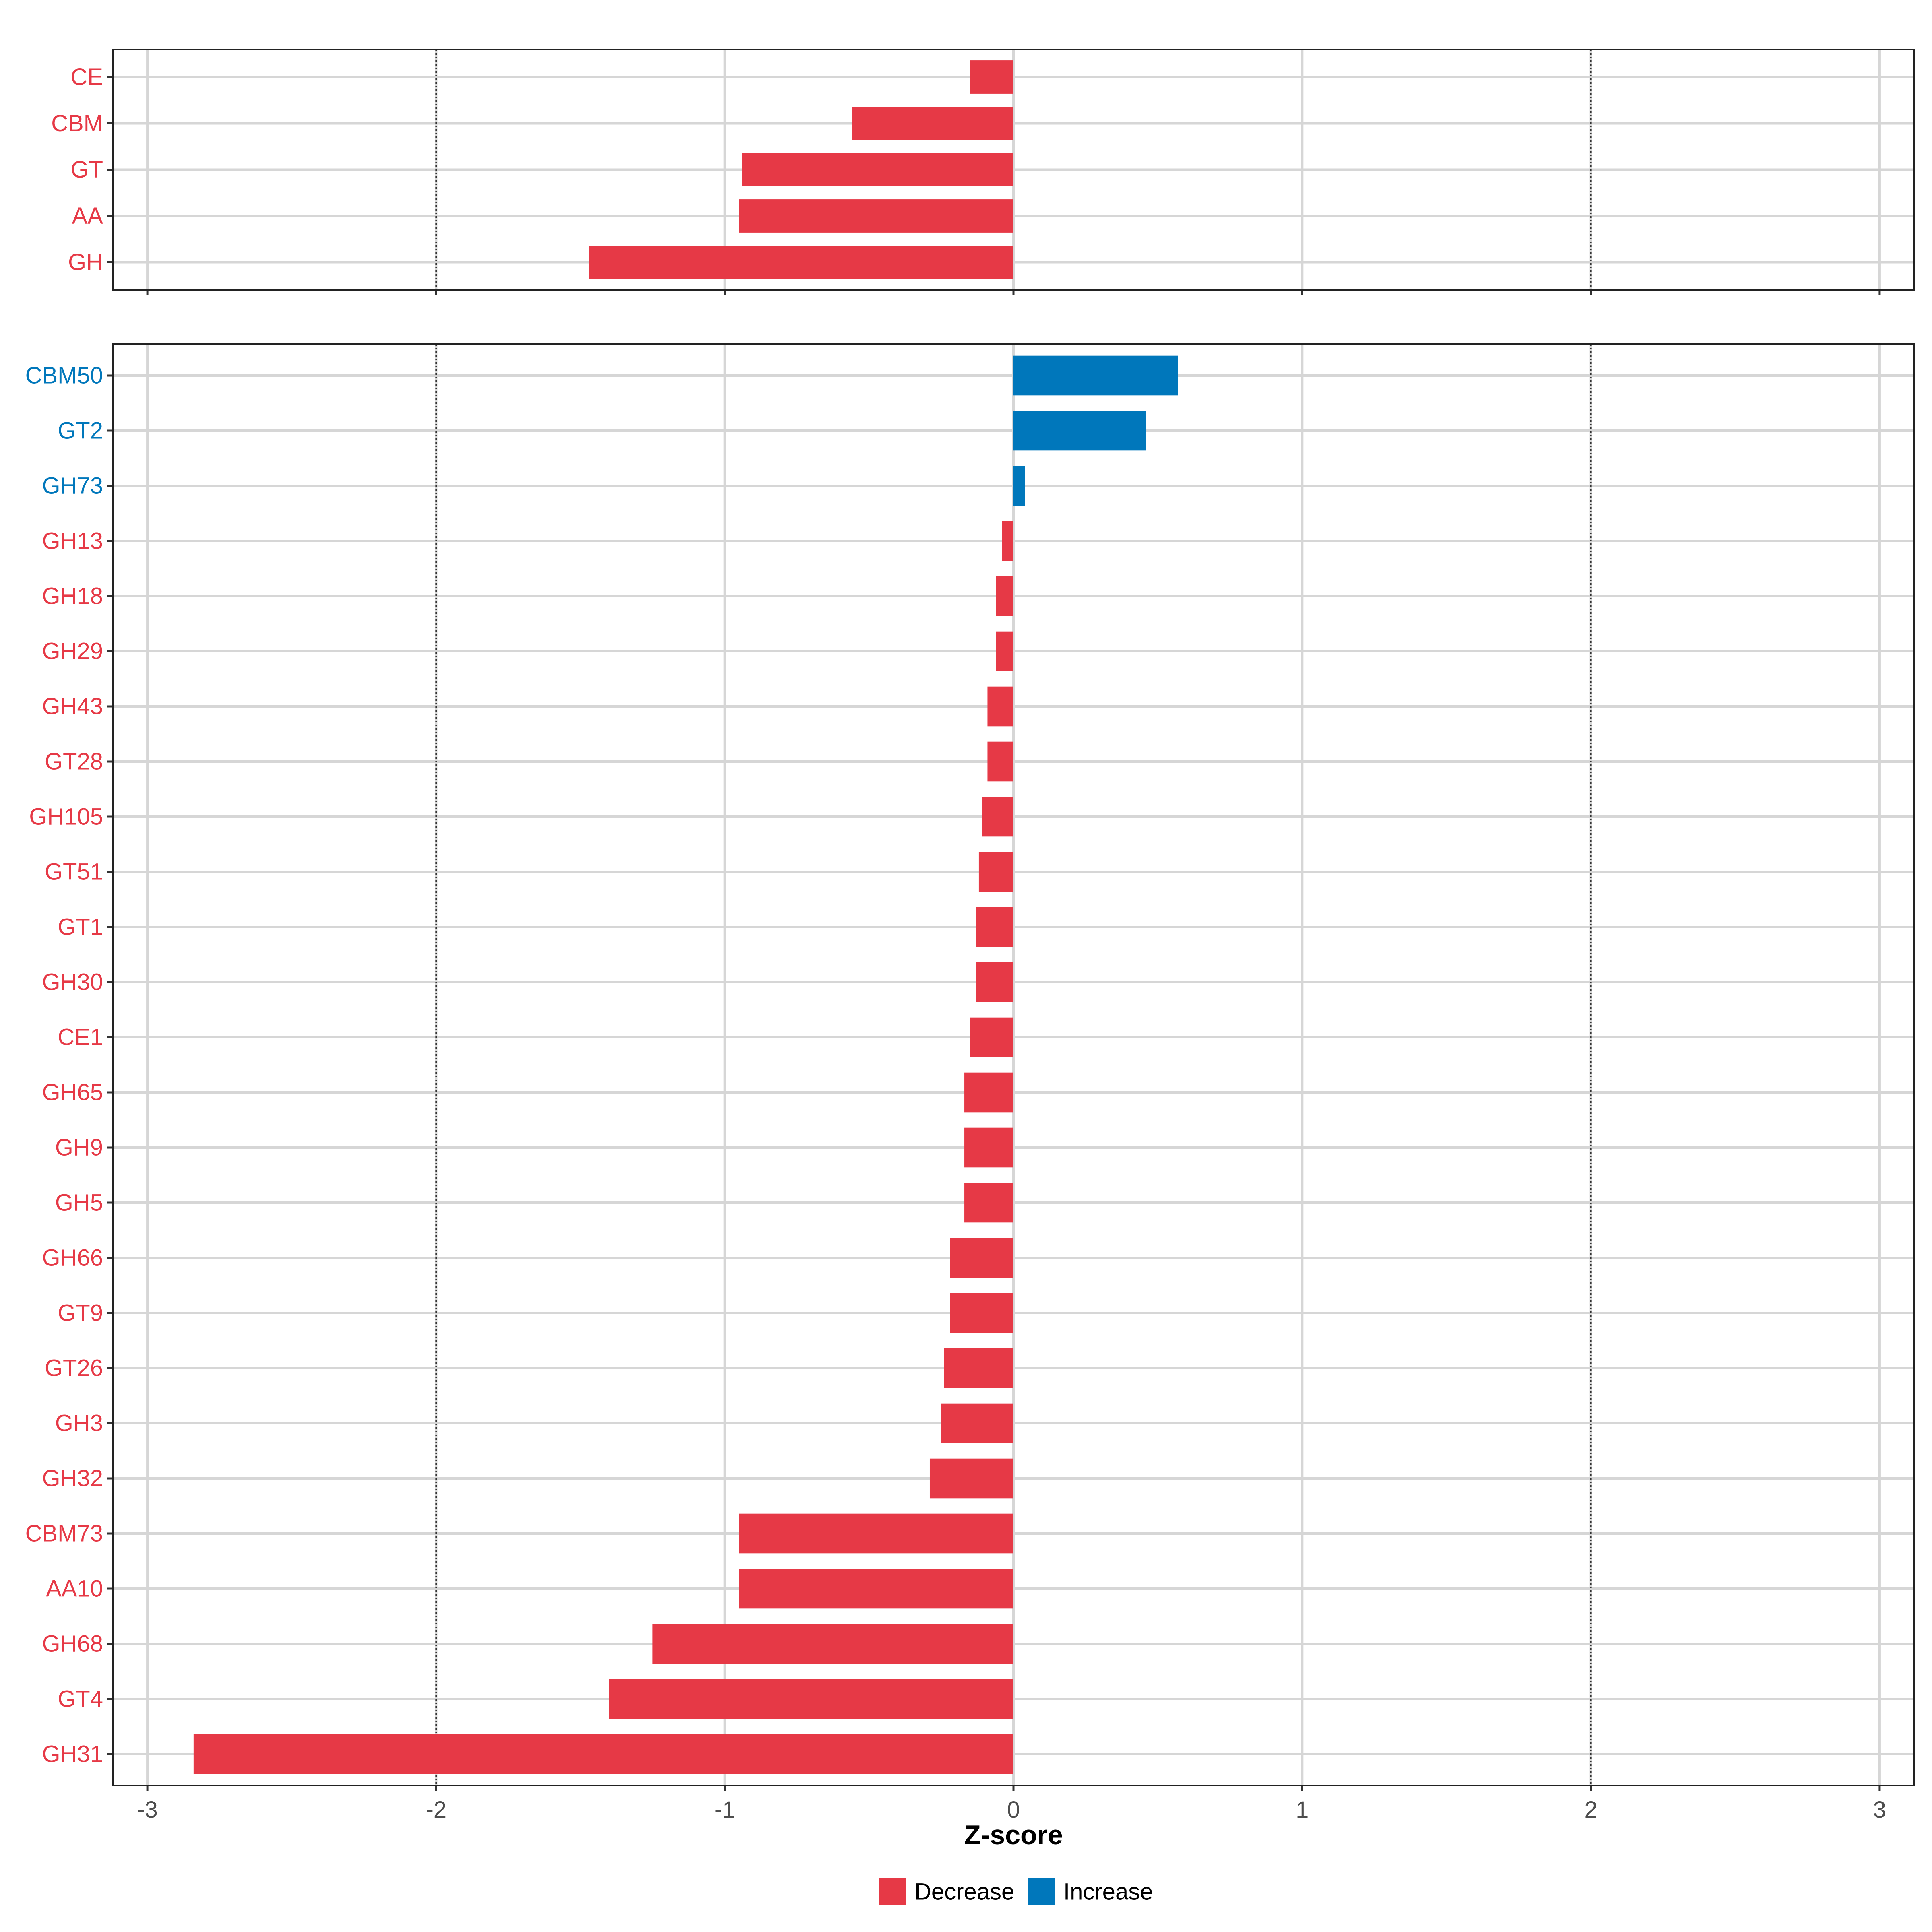 This screenshot has height=1932, width=1932. I want to click on bar-gh9, so click(988, 1147).